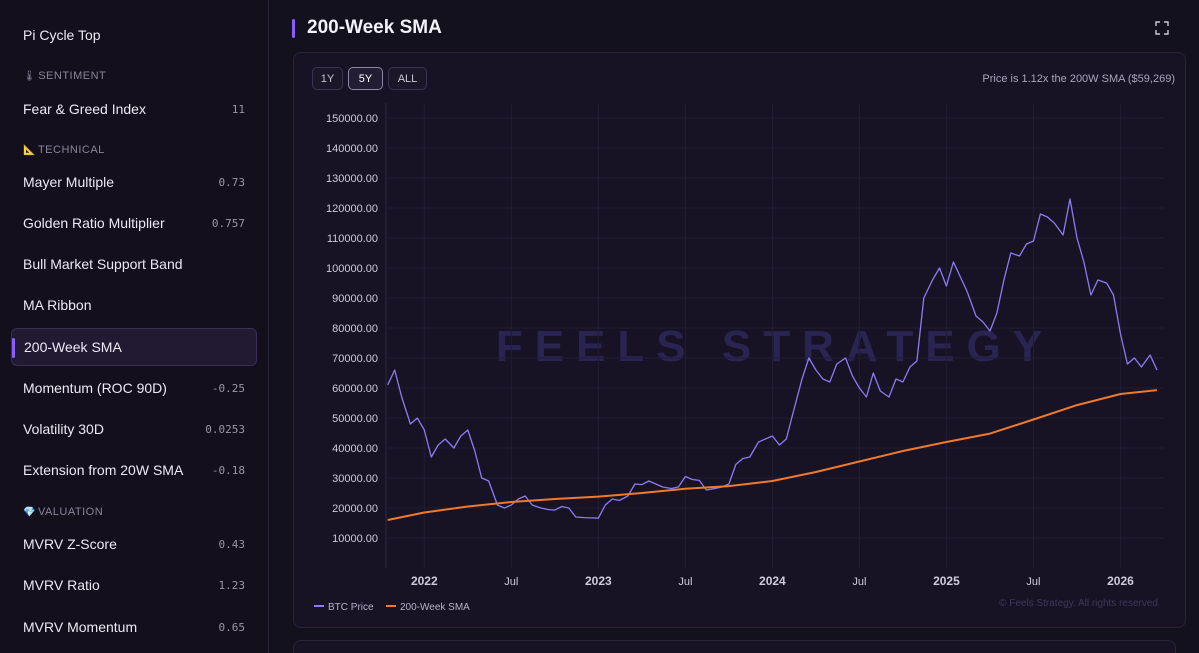  Describe the element at coordinates (80, 627) in the screenshot. I see `sidebar-item-label: MVRV Momentum` at that location.